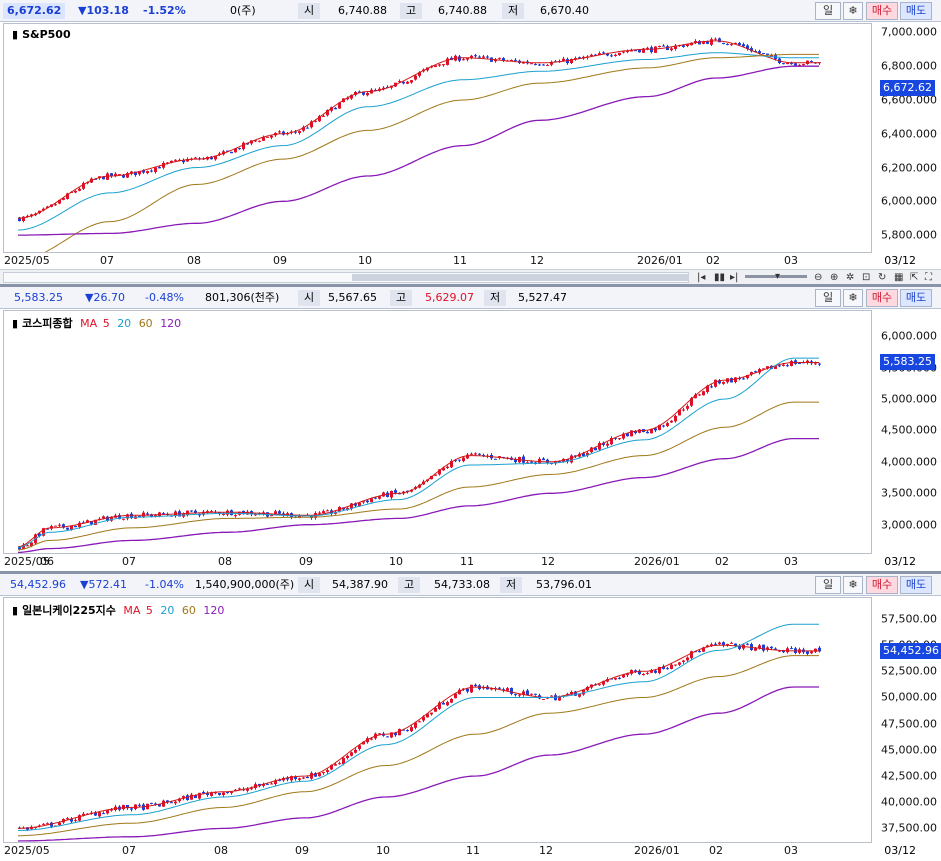  What do you see at coordinates (914, 277) in the screenshot?
I see `expand-icon: ⇱` at bounding box center [914, 277].